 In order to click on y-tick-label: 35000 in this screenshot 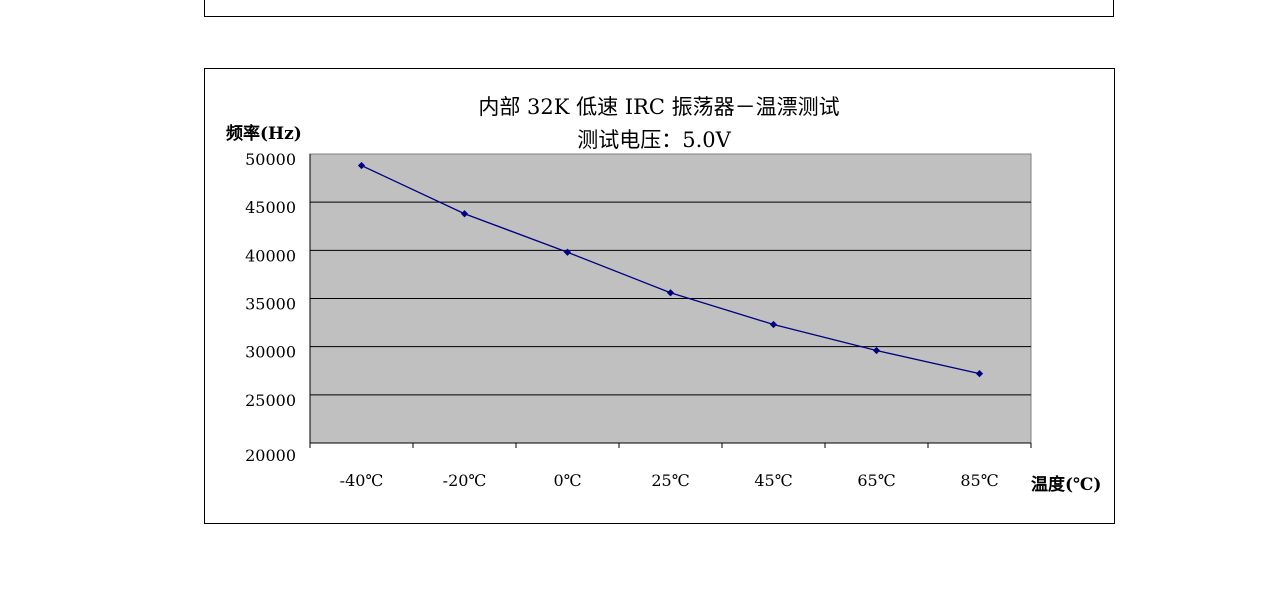, I will do `click(270, 304)`.